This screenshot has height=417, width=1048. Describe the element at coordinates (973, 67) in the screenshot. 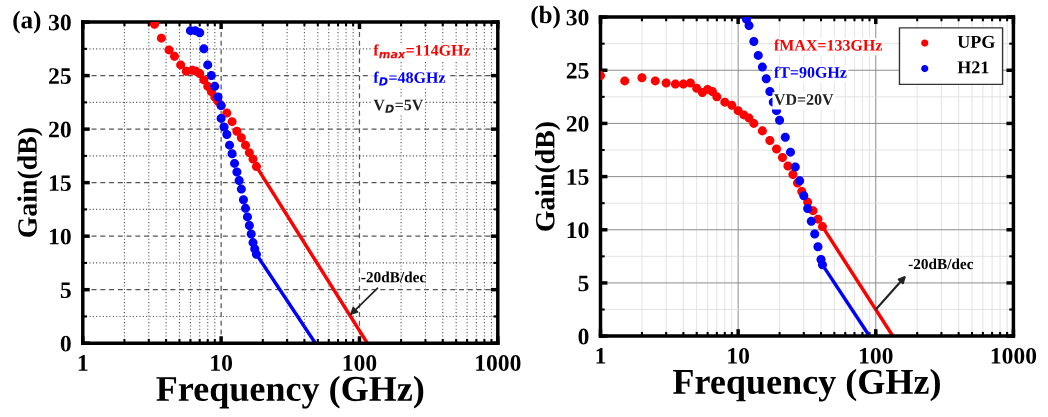

I see `legend-label: H21` at that location.